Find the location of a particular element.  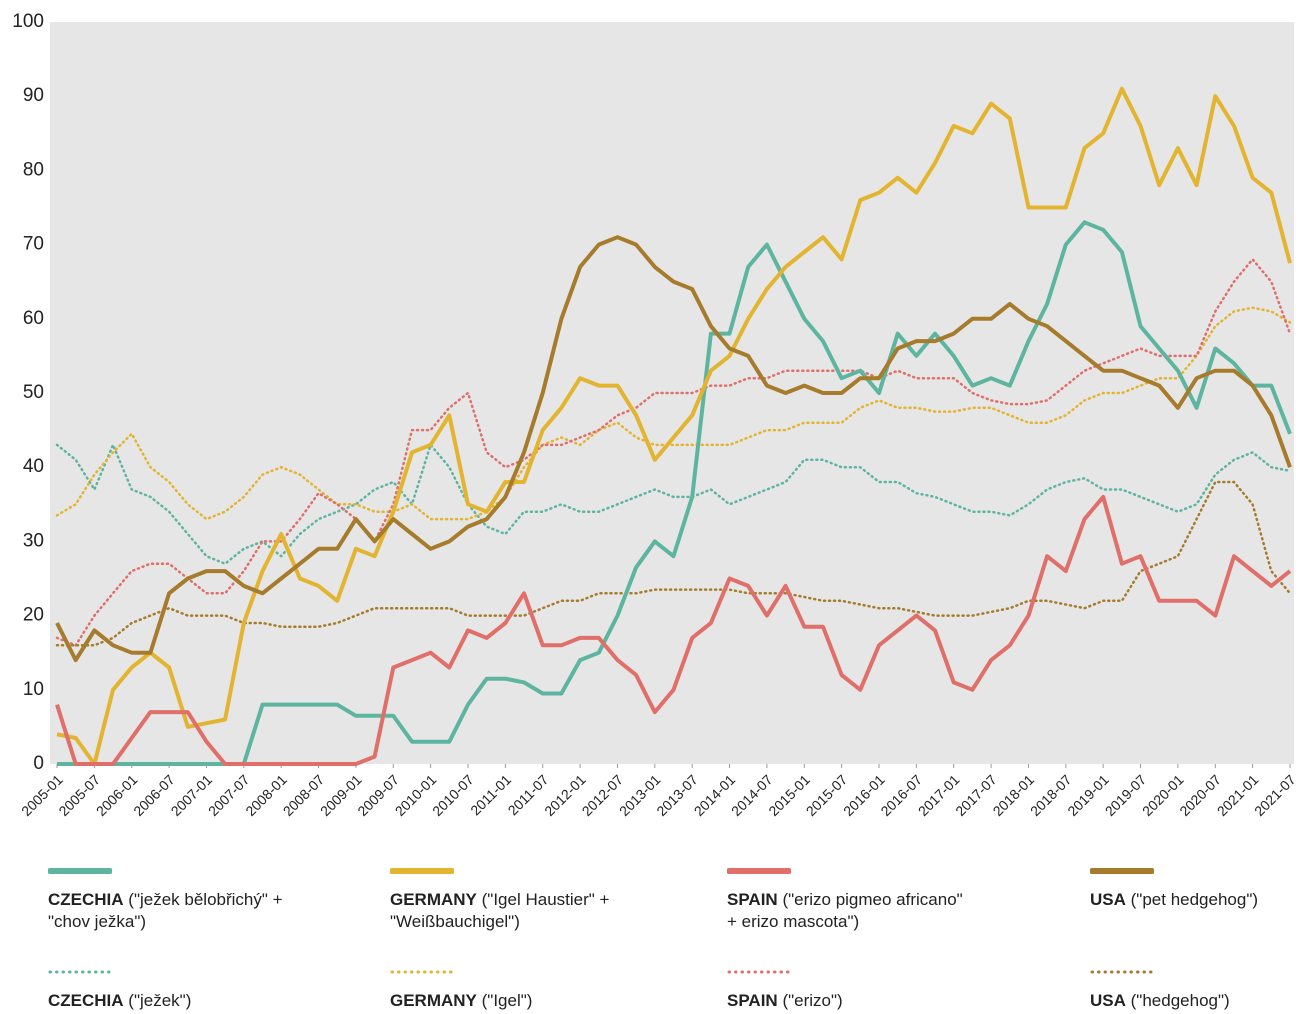

series-line is located at coordinates (673, 504).